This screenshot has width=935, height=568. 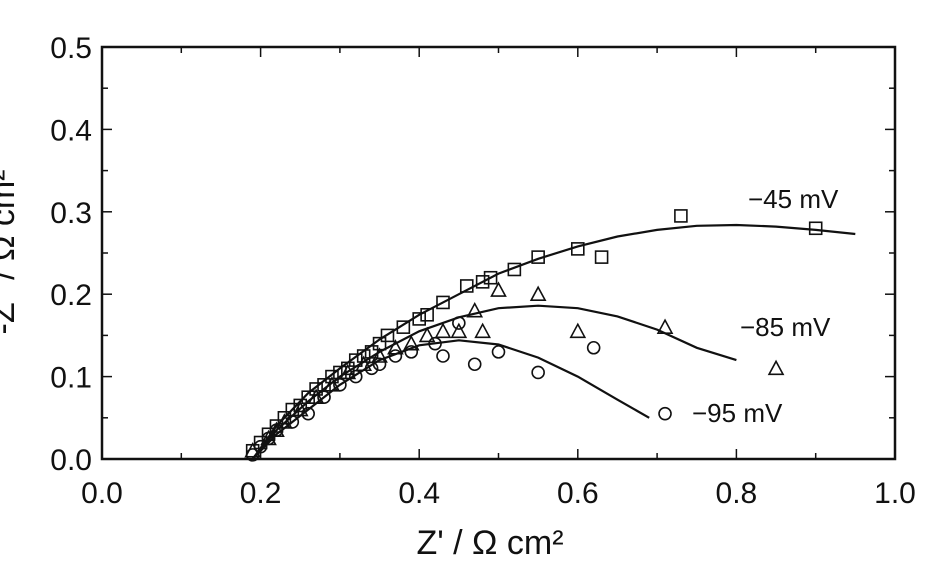 I want to click on y-tick-label: 0.2, so click(x=71, y=295).